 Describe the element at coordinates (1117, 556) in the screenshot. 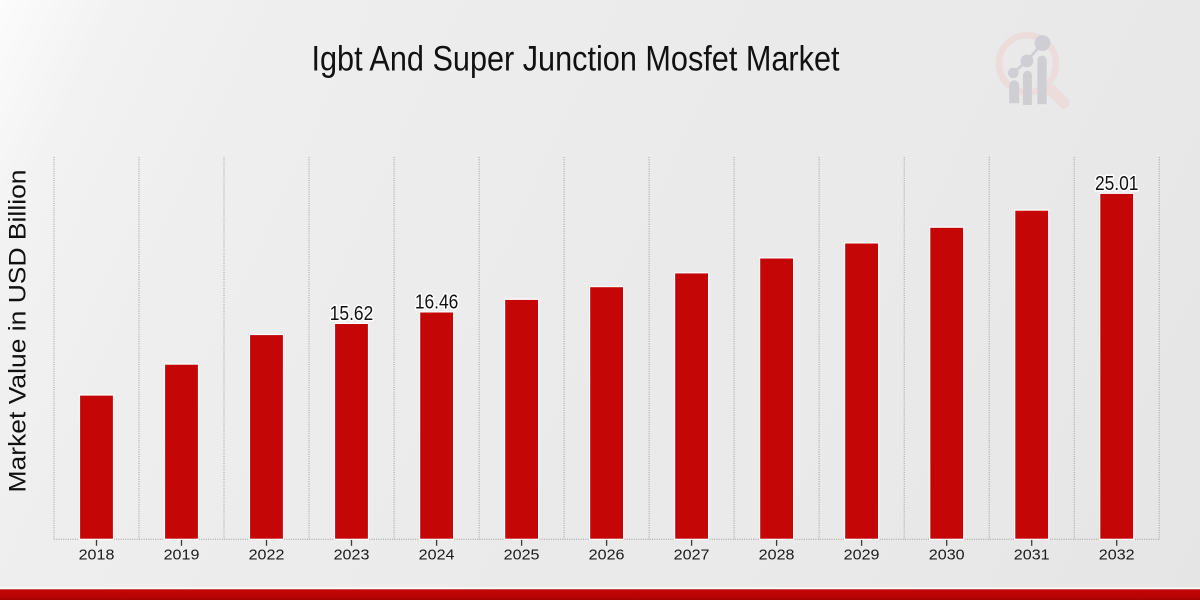

I see `svg-text: 2032` at that location.